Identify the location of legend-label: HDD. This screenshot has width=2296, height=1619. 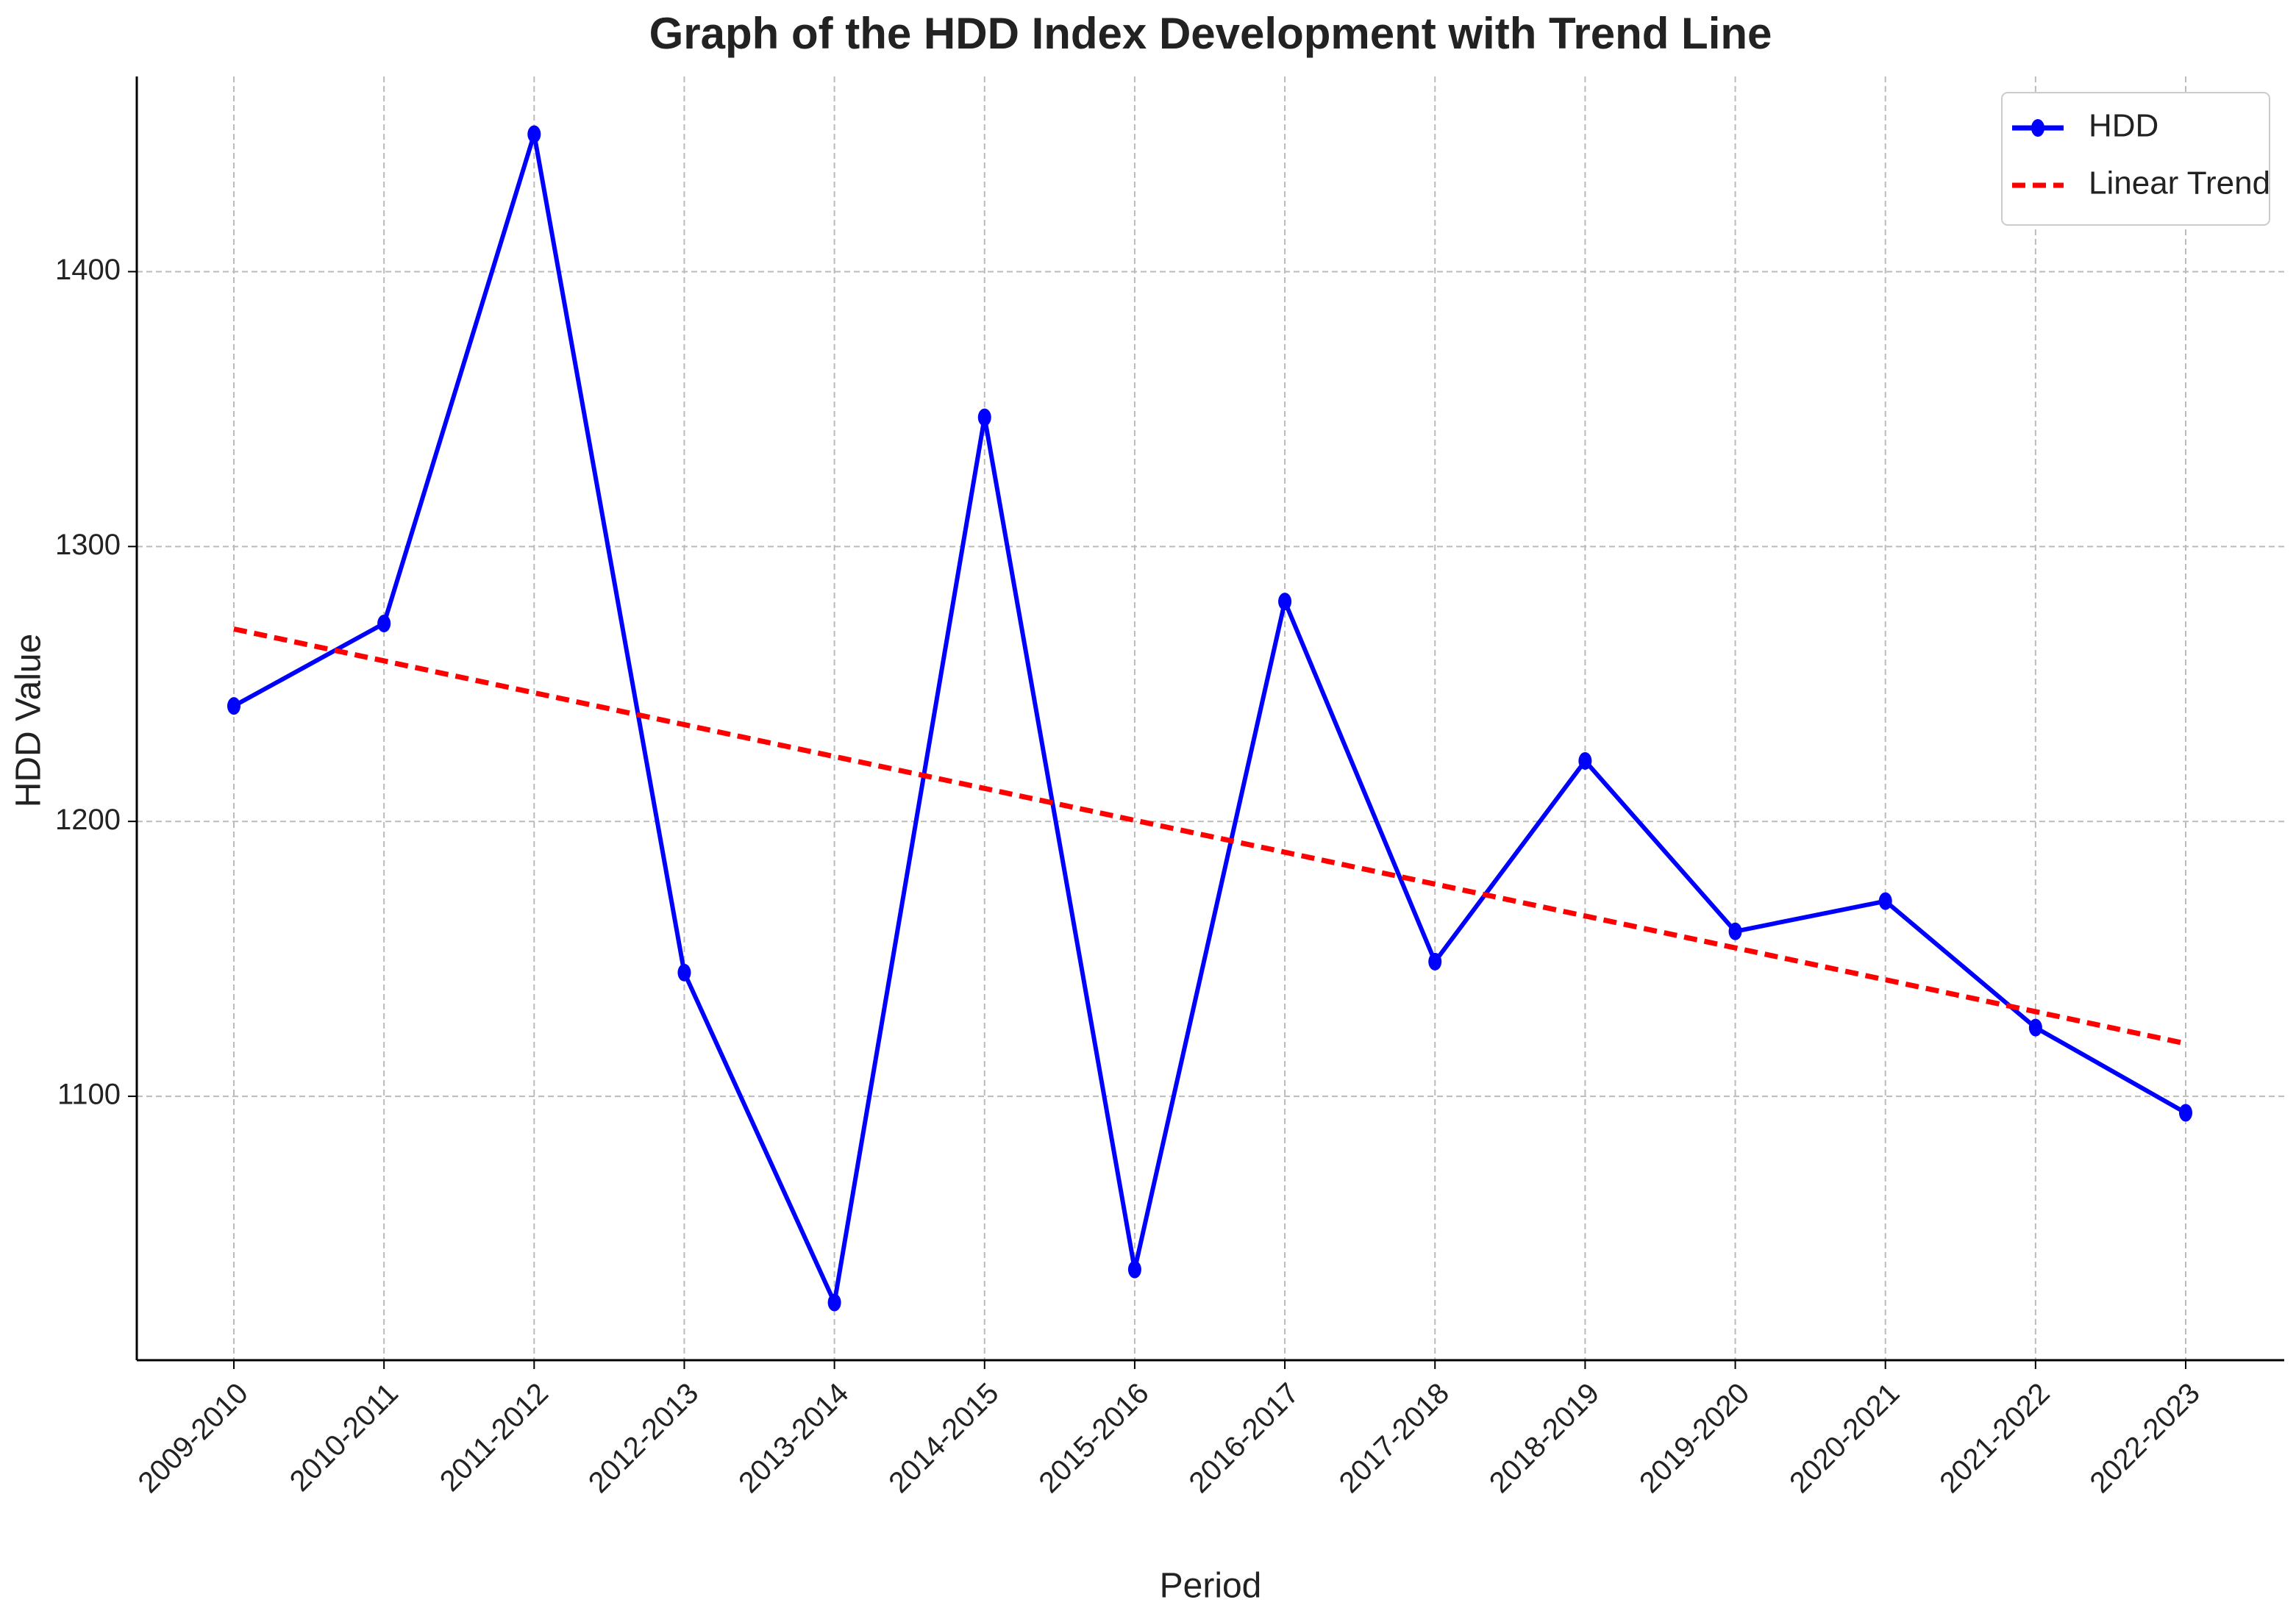
(2123, 126).